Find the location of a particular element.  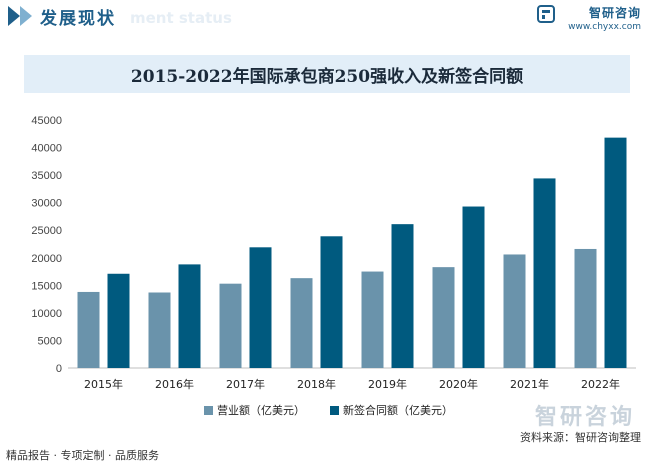

brand-block: 智研咨询 www.chyxx.com is located at coordinates (604, 18).